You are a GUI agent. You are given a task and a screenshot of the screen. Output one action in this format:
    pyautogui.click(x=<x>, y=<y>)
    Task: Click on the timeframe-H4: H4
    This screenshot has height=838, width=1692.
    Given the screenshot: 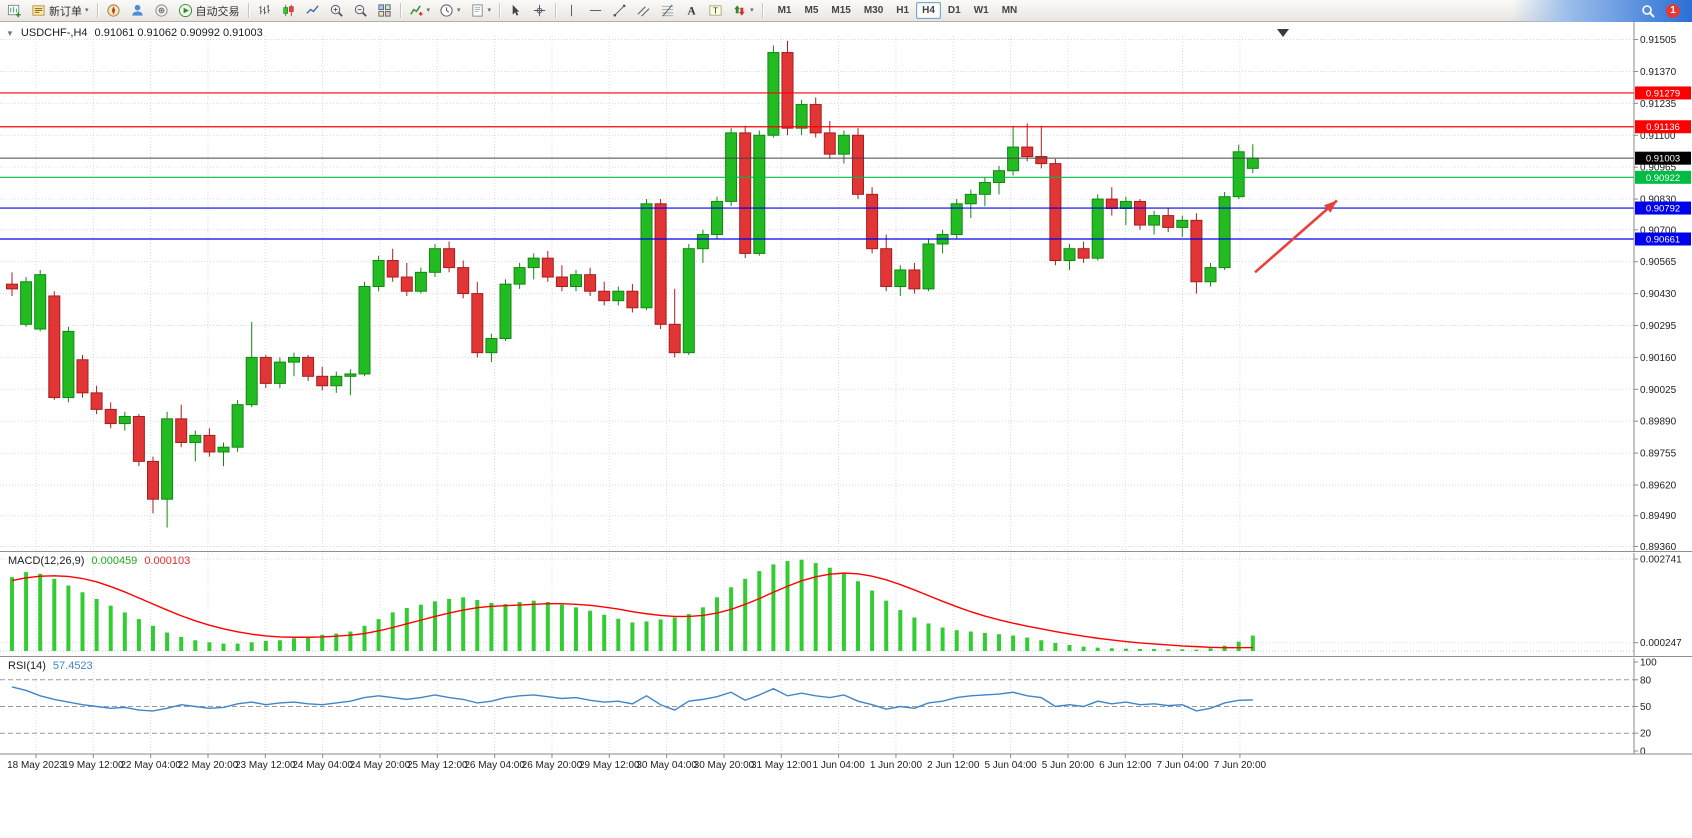 What is the action you would take?
    pyautogui.click(x=928, y=10)
    